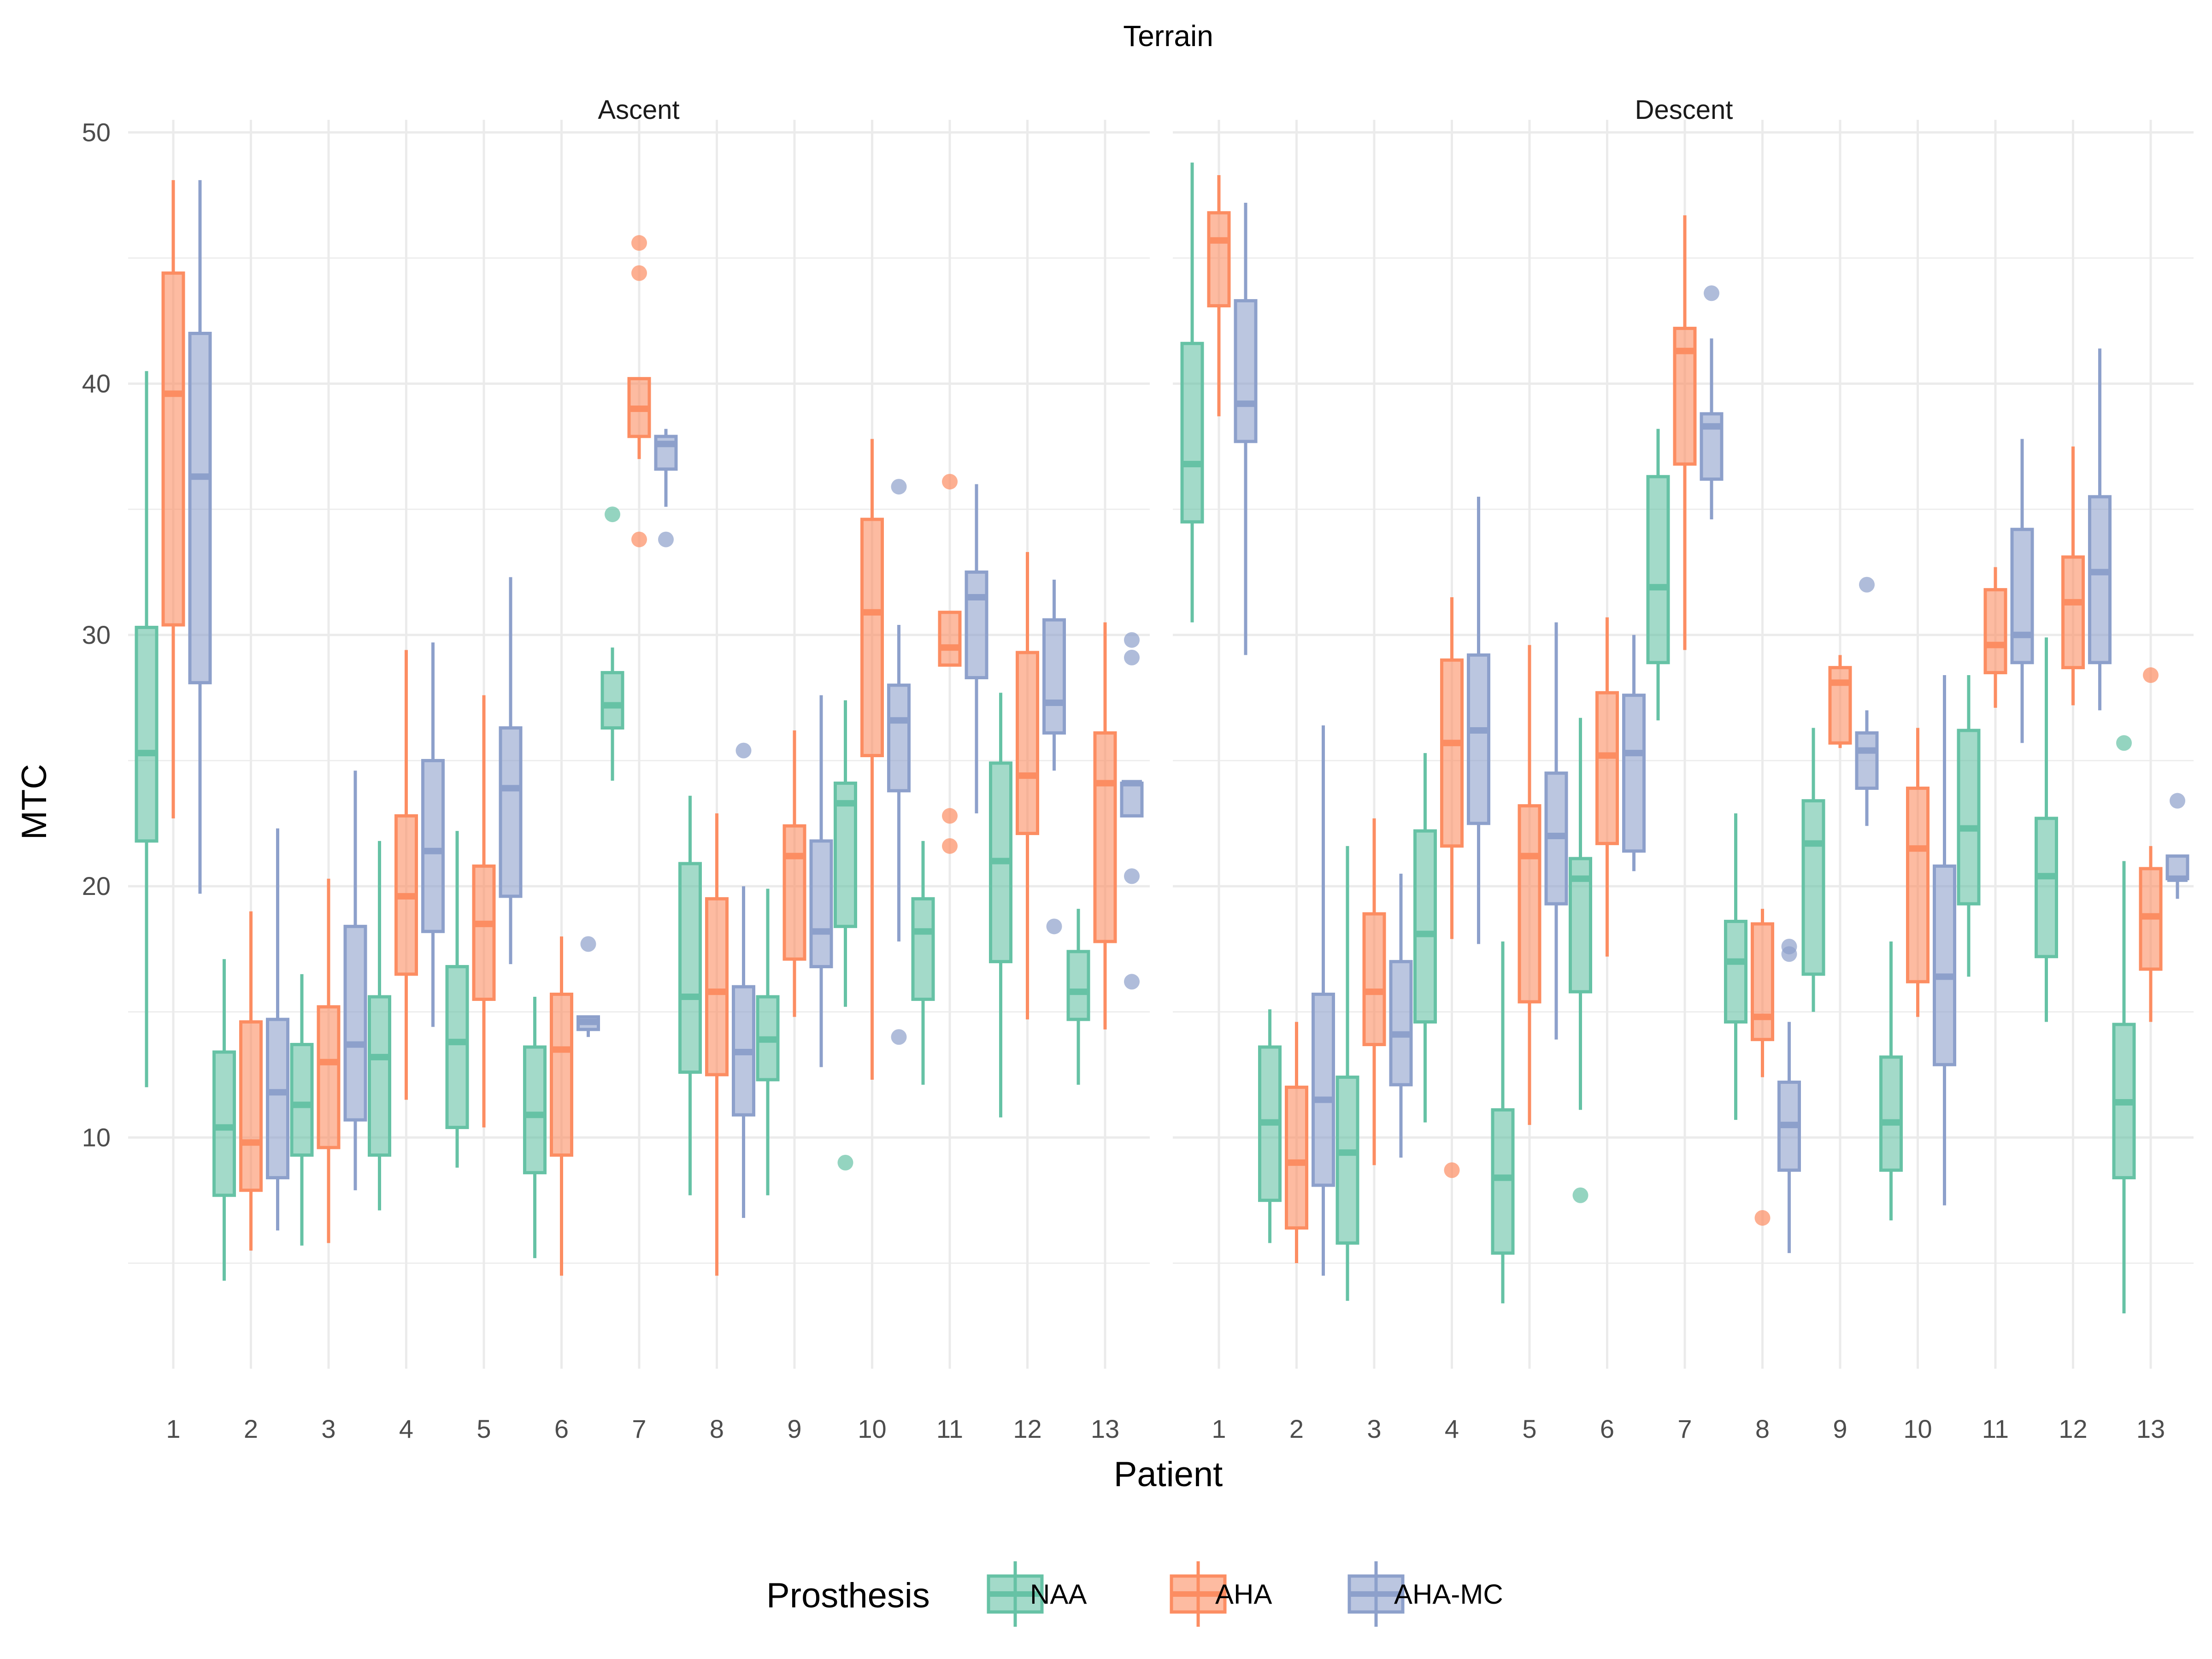  I want to click on x-tick-label: 4, so click(406, 1428).